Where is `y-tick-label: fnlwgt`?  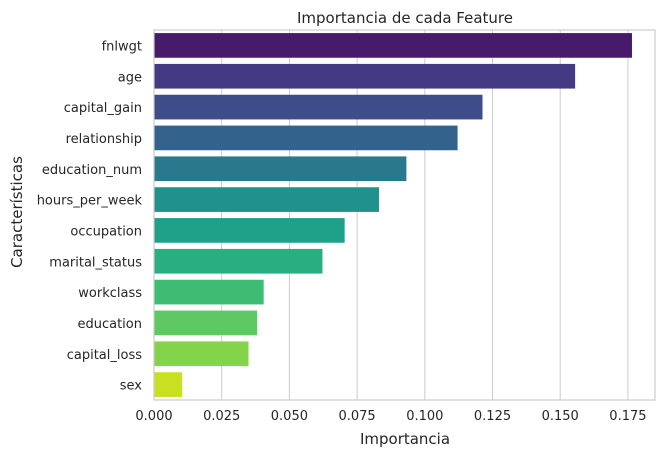
y-tick-label: fnlwgt is located at coordinates (122, 46).